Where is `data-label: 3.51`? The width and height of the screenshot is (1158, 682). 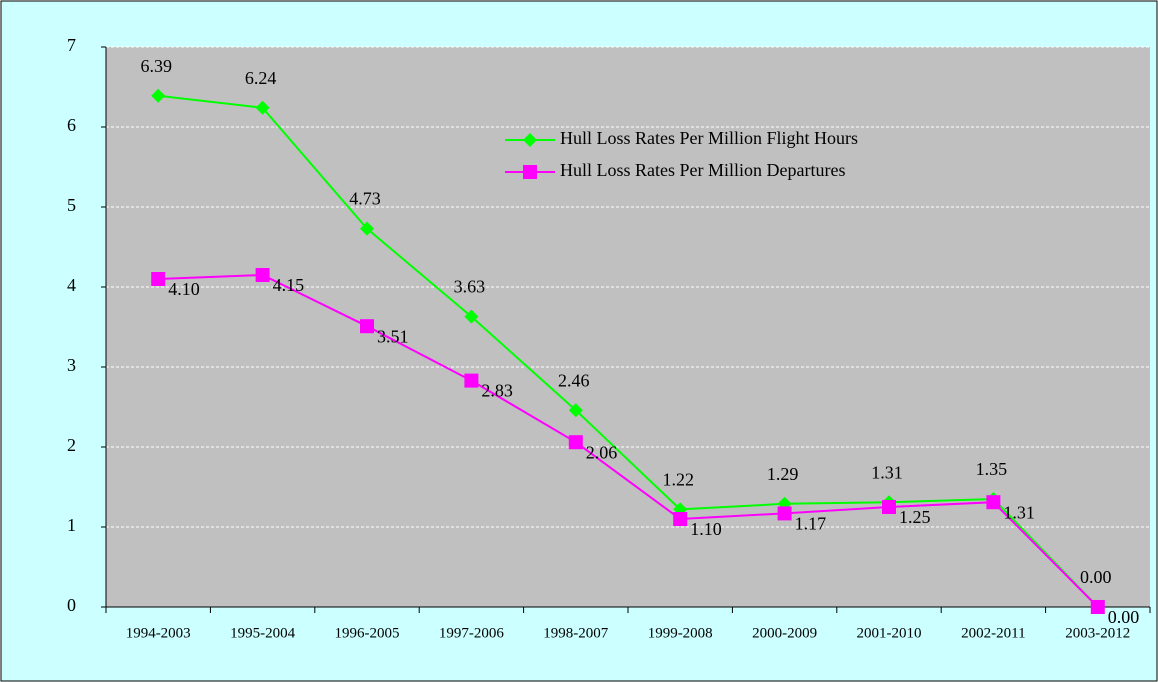
data-label: 3.51 is located at coordinates (393, 336).